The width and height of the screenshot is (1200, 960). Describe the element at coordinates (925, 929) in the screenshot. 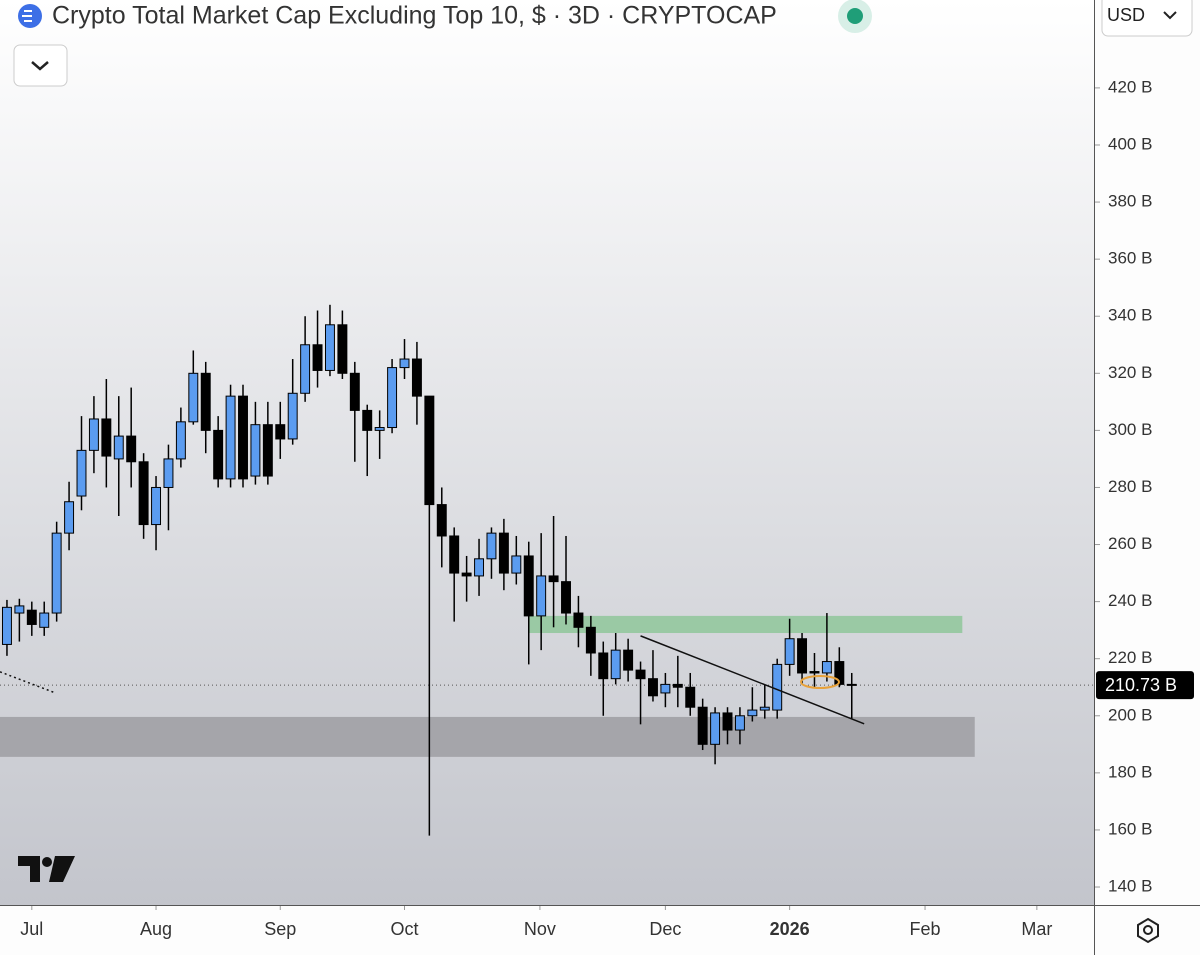

I see `x-tick-label: Feb` at that location.